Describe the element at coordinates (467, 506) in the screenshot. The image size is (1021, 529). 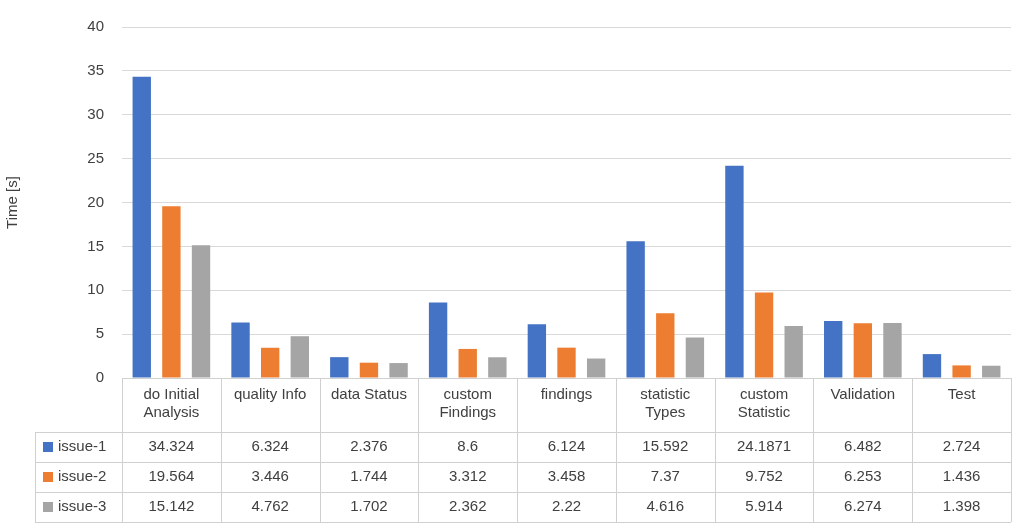
I see `data-label: 2.362` at that location.